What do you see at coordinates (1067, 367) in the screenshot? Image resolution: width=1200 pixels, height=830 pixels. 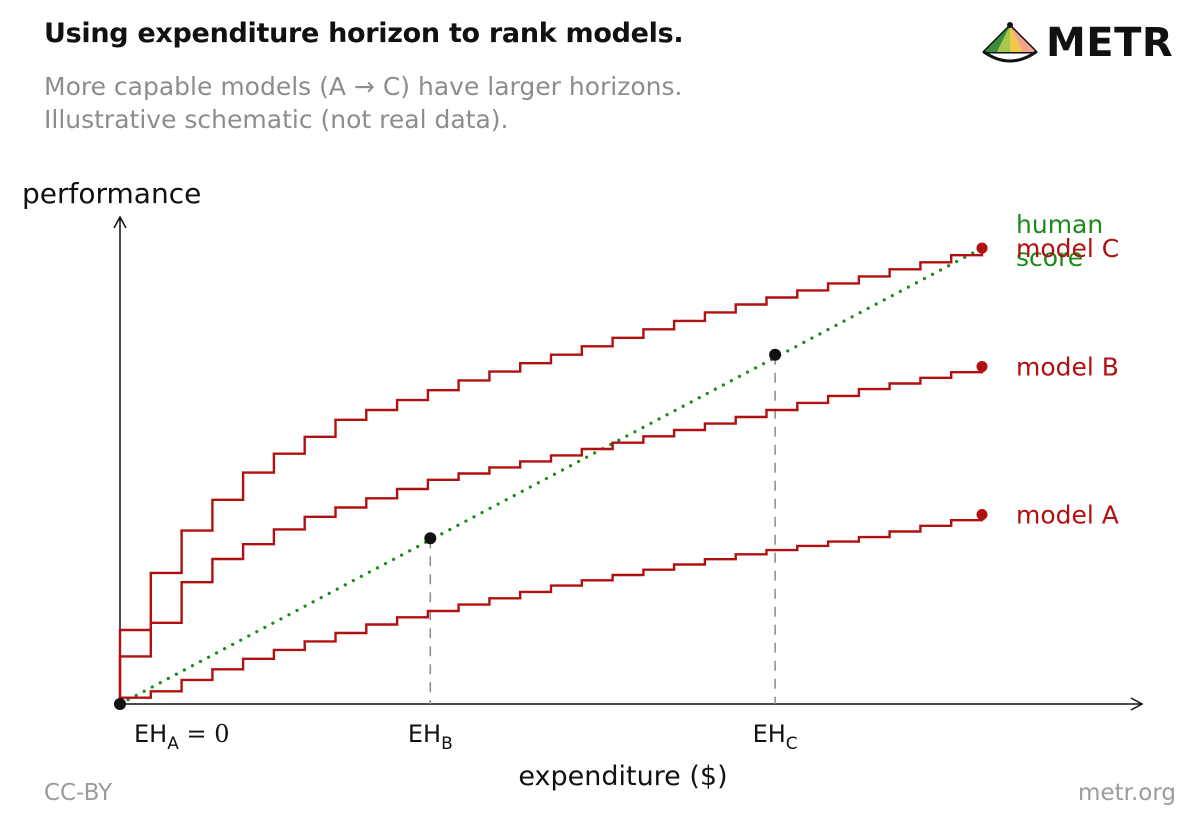 I see `series-label-model-b: model B` at bounding box center [1067, 367].